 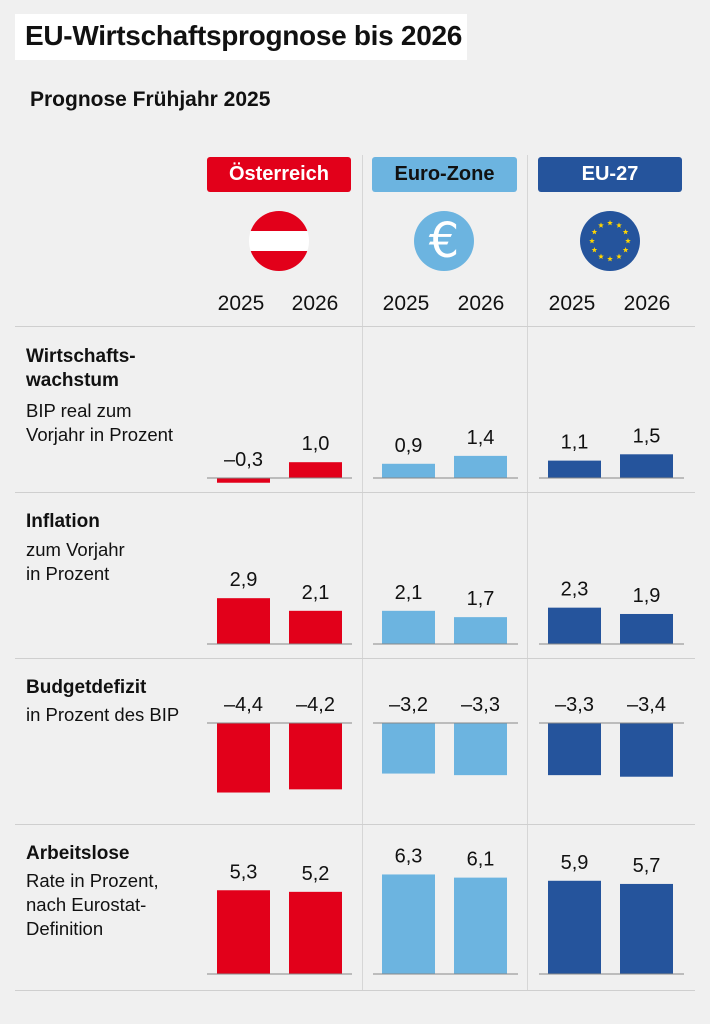 I want to click on row-title-line: wachstum, so click(x=72, y=380).